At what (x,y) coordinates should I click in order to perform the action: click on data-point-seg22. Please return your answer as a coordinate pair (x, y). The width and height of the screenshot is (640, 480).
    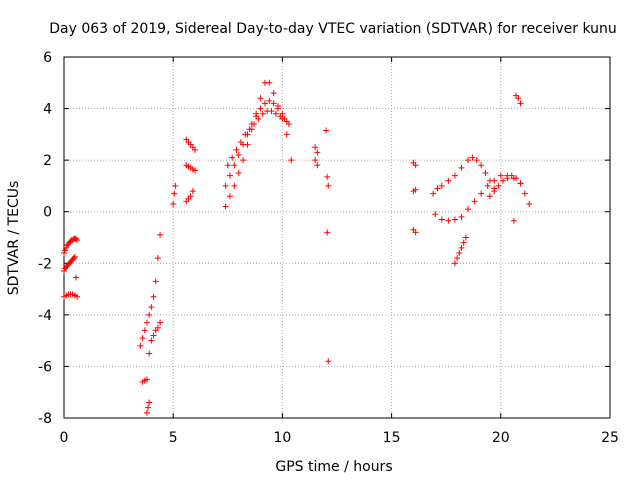
    Looking at the image, I should click on (520, 103).